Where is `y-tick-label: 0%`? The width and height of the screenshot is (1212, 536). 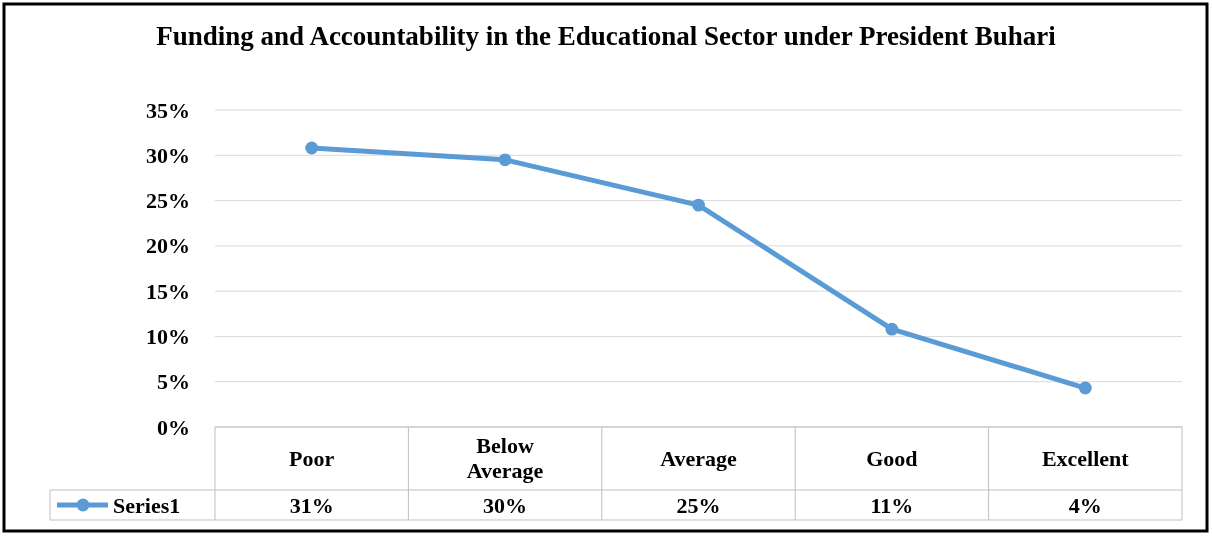
y-tick-label: 0% is located at coordinates (173, 427).